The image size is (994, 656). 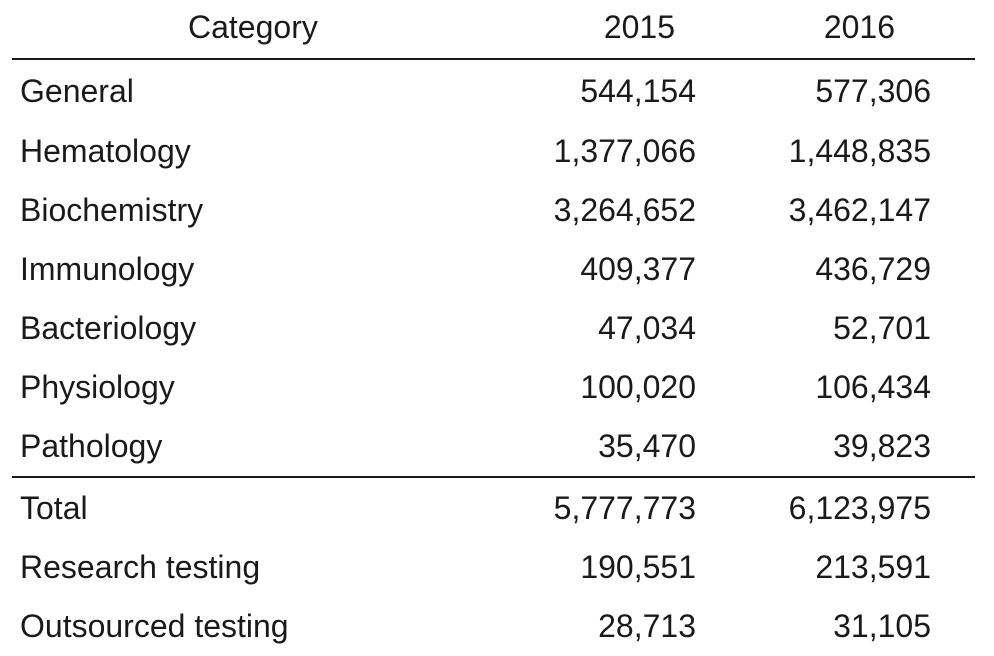 I want to click on cell-2016: 31,105, so click(x=882, y=626).